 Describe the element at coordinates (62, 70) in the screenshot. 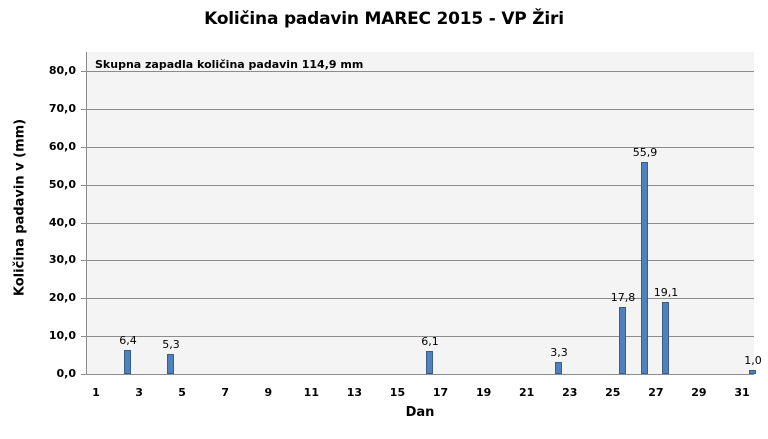

I see `y-tick-label: 80,0` at that location.